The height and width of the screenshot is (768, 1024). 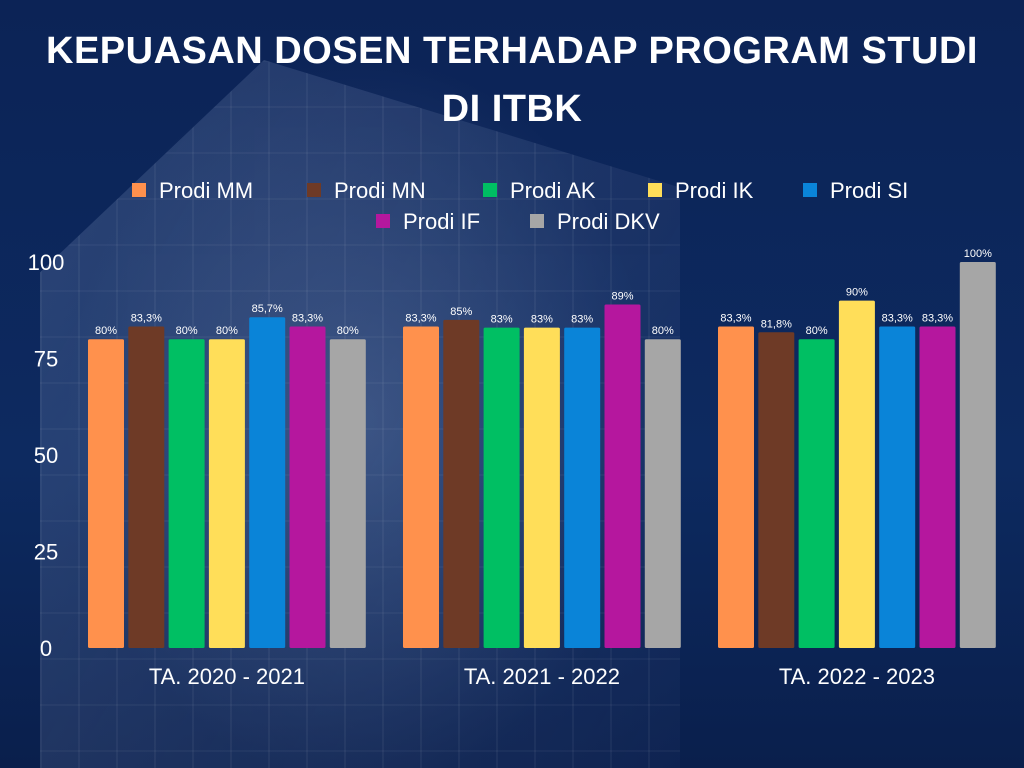 What do you see at coordinates (512, 51) in the screenshot?
I see `chart-title-line-1: KEPUASAN DOSEN TERHADAP PROGRAM STUDI` at bounding box center [512, 51].